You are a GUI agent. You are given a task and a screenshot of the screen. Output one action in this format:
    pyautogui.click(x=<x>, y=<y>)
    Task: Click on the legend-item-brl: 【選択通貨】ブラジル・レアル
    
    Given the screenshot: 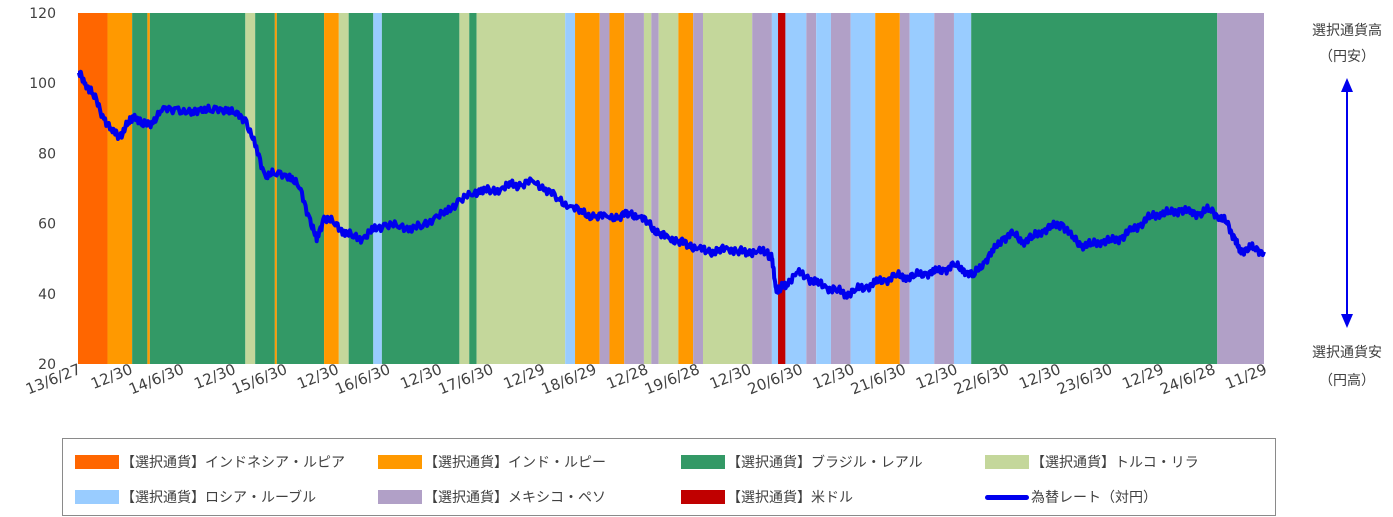 What is the action you would take?
    pyautogui.click(x=802, y=462)
    